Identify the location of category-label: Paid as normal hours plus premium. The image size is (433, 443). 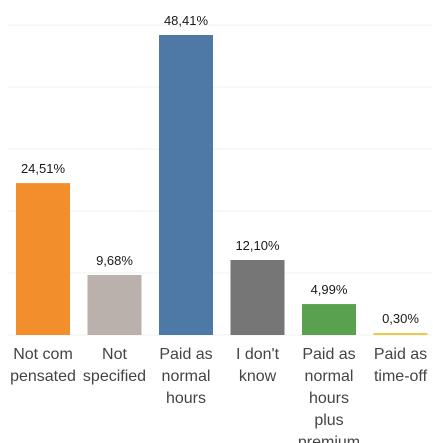
(329, 394).